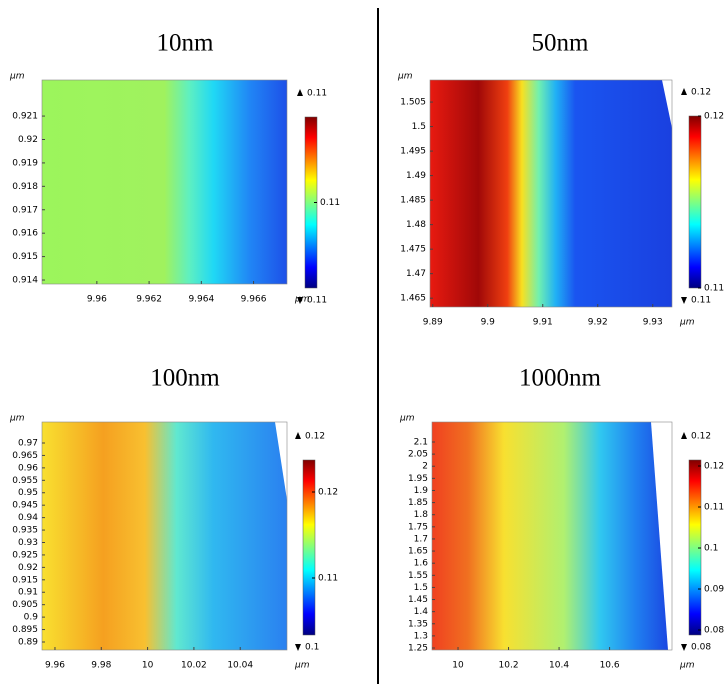 This screenshot has width=725, height=684. What do you see at coordinates (25, 605) in the screenshot?
I see `y-tick-label: 0.905` at bounding box center [25, 605].